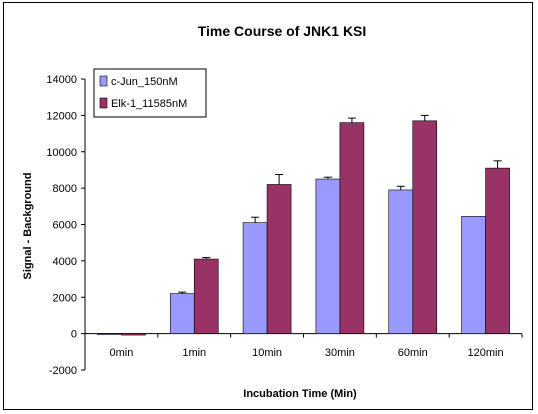  I want to click on legend-box, so click(150, 93).